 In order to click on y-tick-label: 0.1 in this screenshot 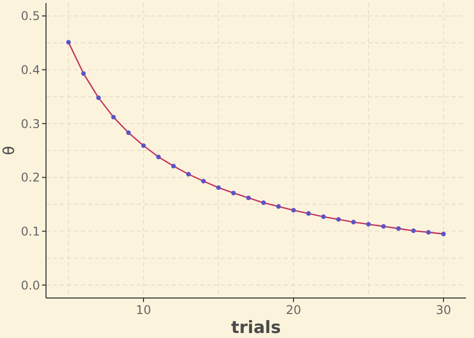, I will do `click(30, 231)`.